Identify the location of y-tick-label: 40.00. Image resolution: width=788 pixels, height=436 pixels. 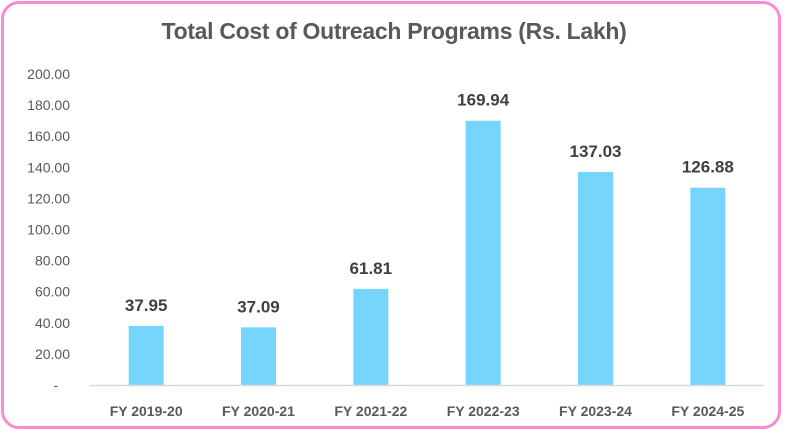
(52, 323).